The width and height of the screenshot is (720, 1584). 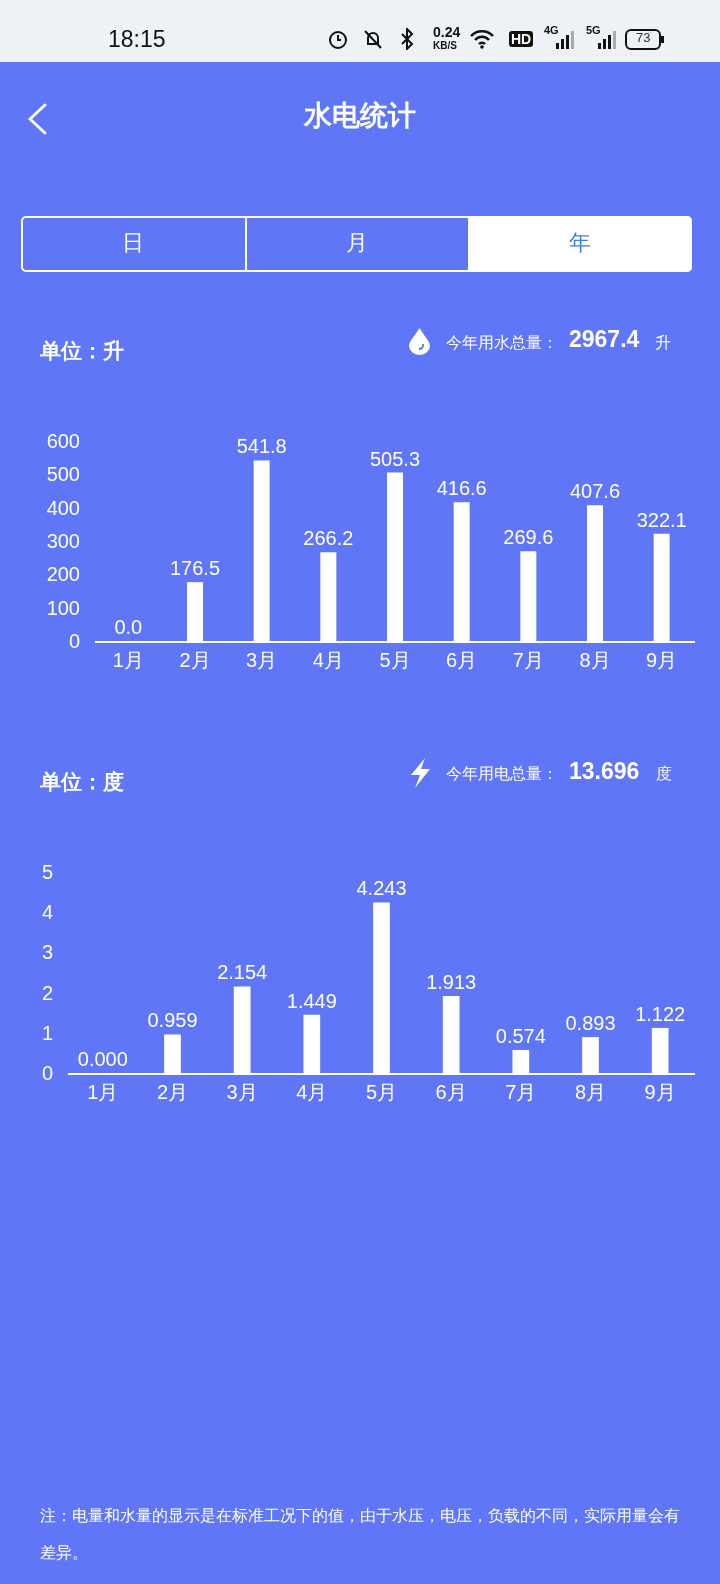 What do you see at coordinates (82, 350) in the screenshot?
I see `text: 单位：升` at bounding box center [82, 350].